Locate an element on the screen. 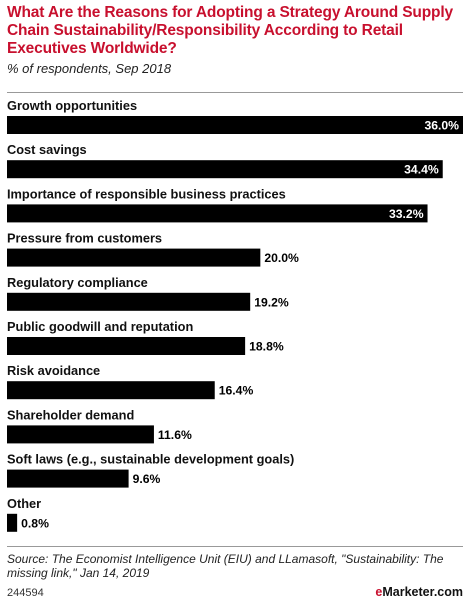  brand-logo: eMarketer.com is located at coordinates (419, 592).